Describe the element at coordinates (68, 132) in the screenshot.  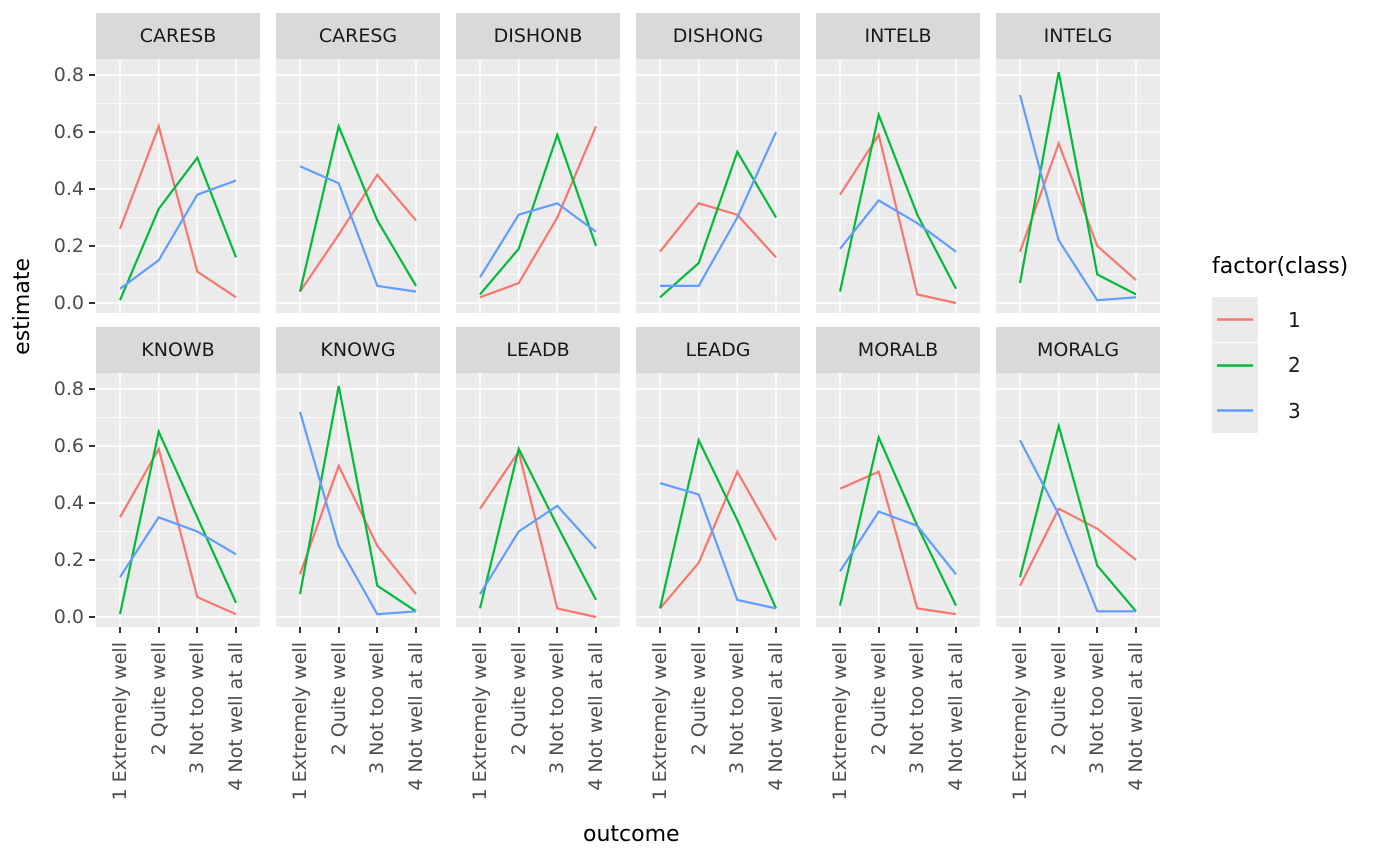
I see `y-tick-label: 0.6` at that location.